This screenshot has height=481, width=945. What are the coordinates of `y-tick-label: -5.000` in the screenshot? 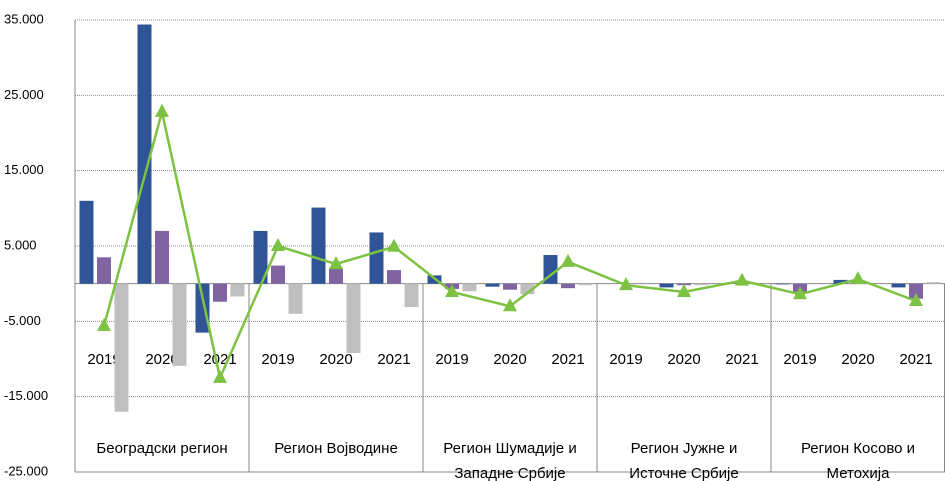 It's located at (22, 320).